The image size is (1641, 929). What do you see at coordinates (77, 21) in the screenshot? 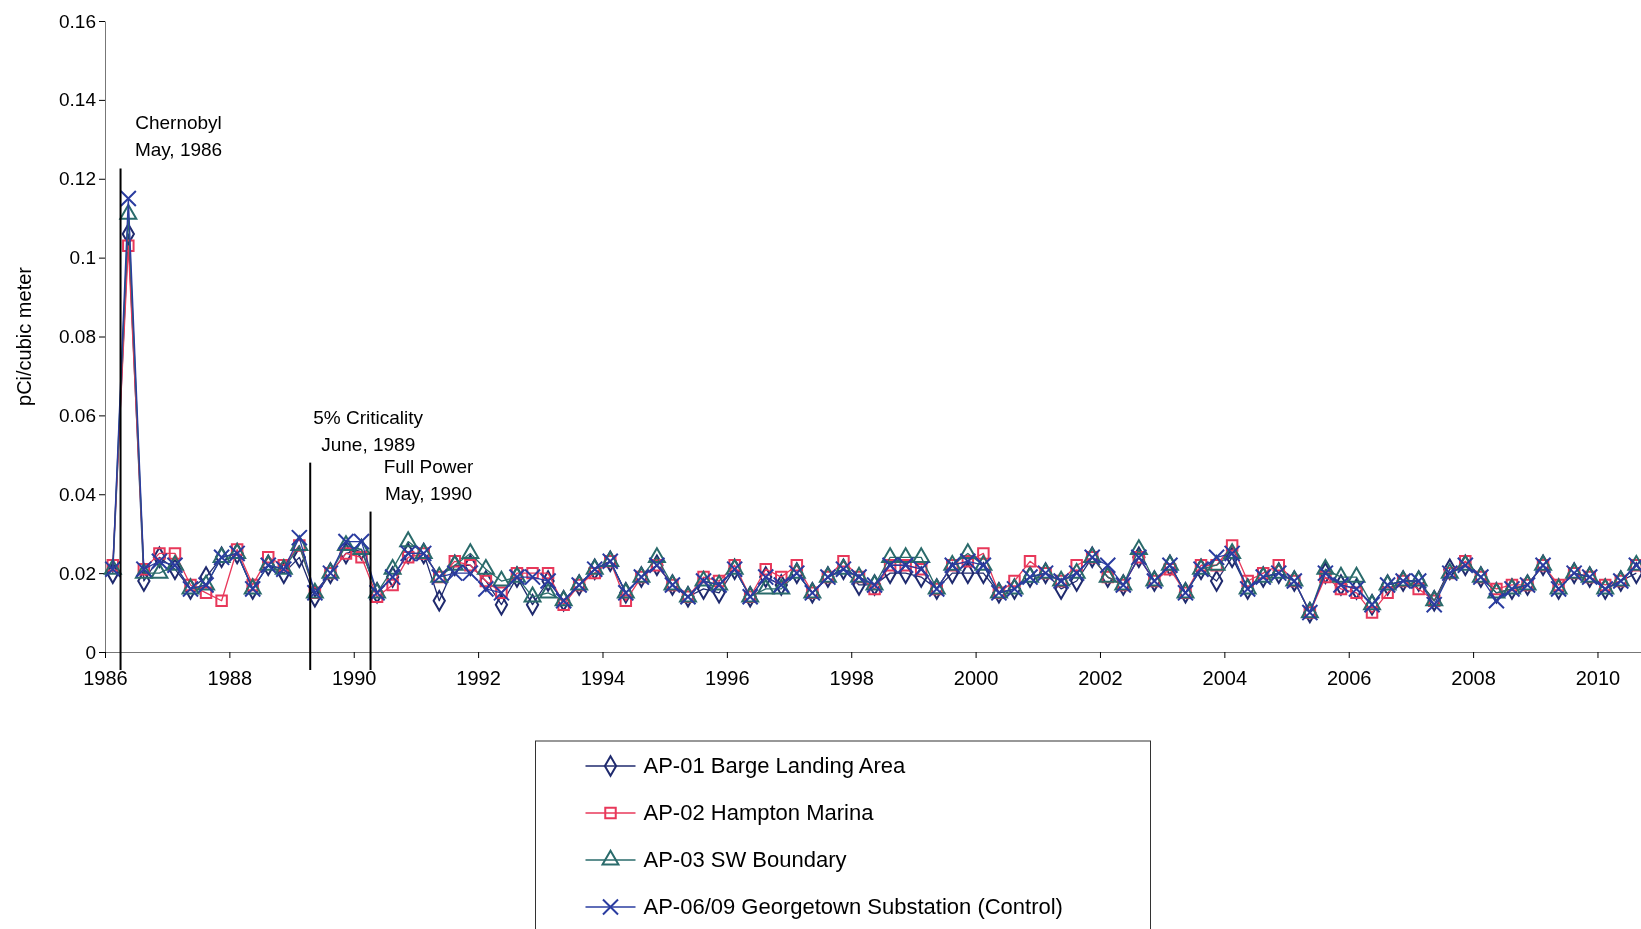
I see `y-tick-label: 0.16` at bounding box center [77, 21].